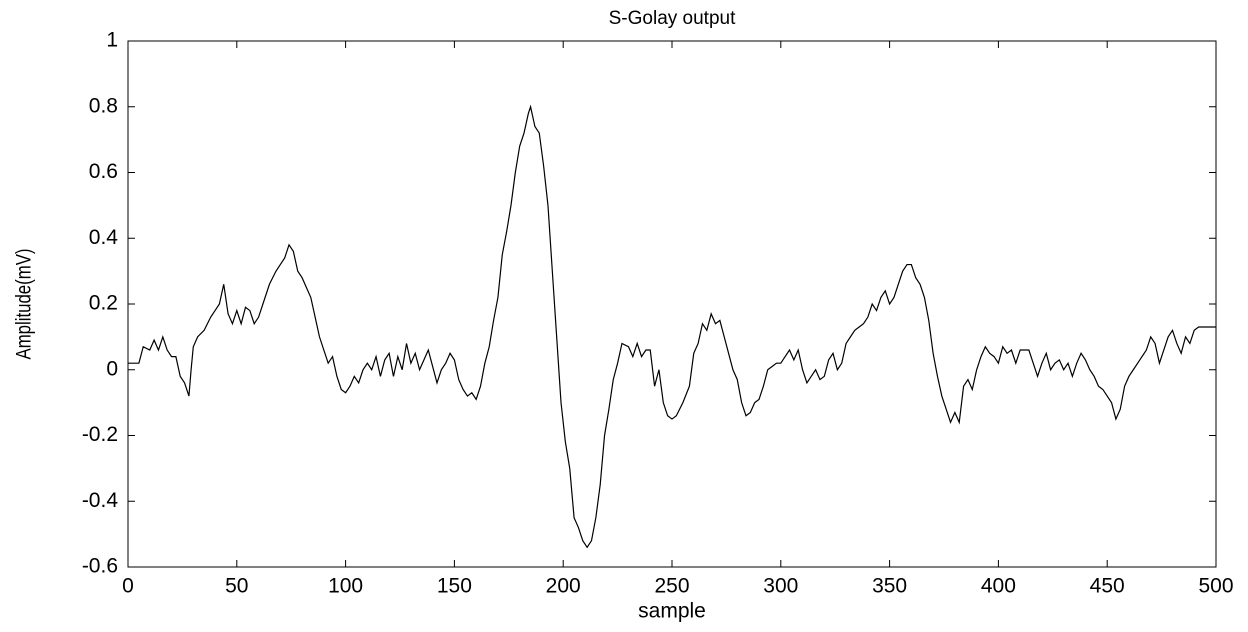 Image resolution: width=1248 pixels, height=632 pixels. What do you see at coordinates (100, 566) in the screenshot?
I see `y-tick-label: -0.6` at bounding box center [100, 566].